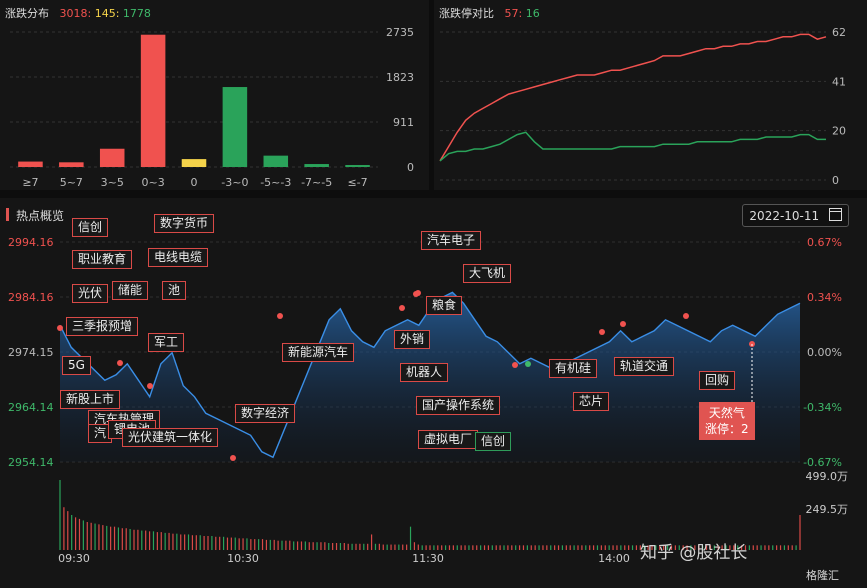 This screenshot has width=867, height=588. I want to click on y-tick-right-label: -0.34%, so click(822, 407).